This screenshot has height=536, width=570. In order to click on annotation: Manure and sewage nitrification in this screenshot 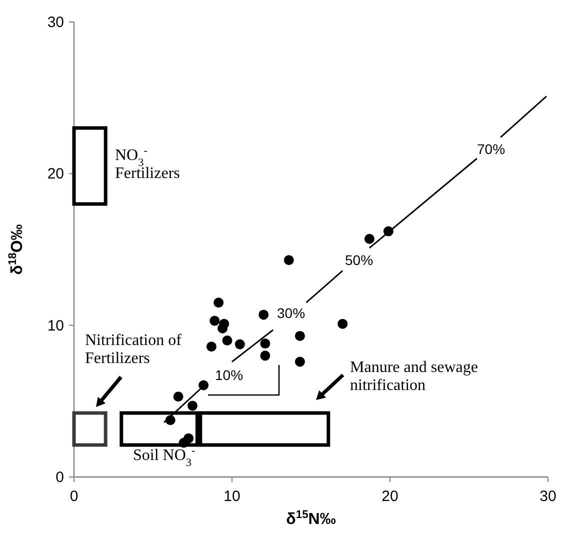, I will do `click(414, 376)`.